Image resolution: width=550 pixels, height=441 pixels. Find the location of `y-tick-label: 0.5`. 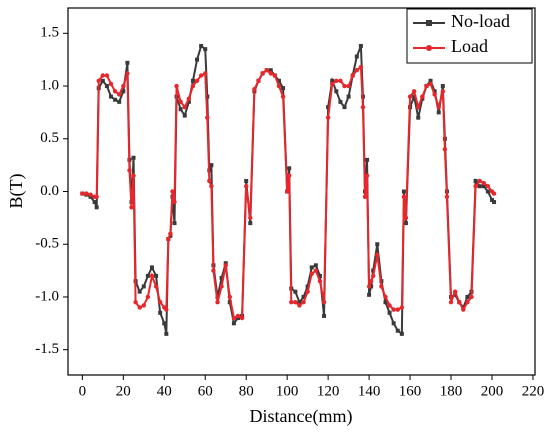

y-tick-label: 0.5 is located at coordinates (49, 138).